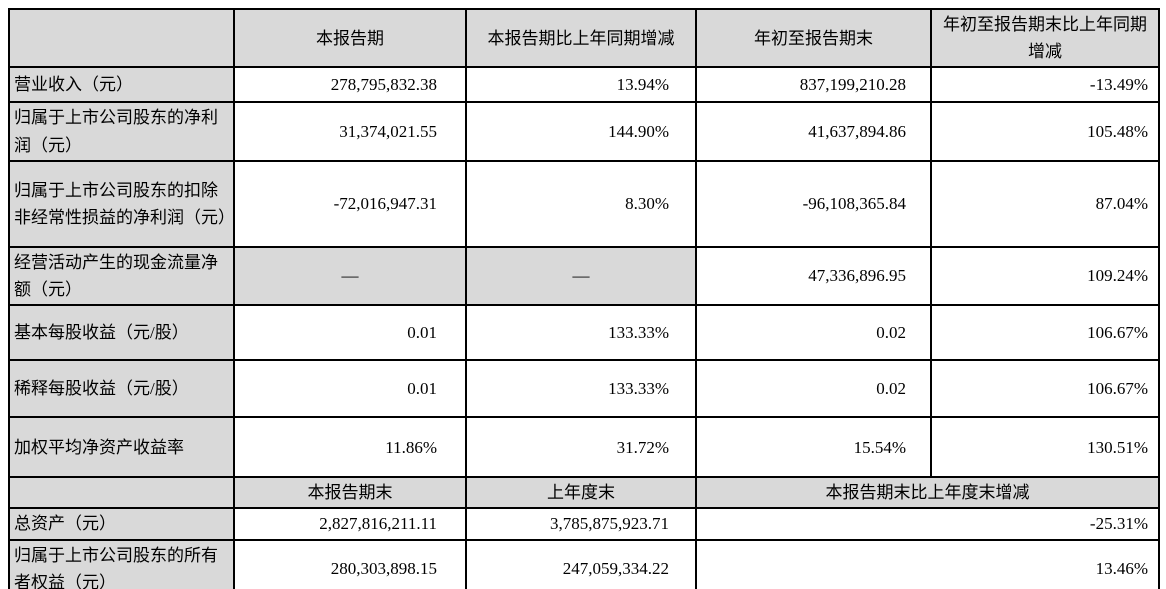 The width and height of the screenshot is (1166, 589). What do you see at coordinates (121, 203) in the screenshot?
I see `row-label: 归属于上市公司股东的扣除非经常性损益的净利润（元）` at bounding box center [121, 203].